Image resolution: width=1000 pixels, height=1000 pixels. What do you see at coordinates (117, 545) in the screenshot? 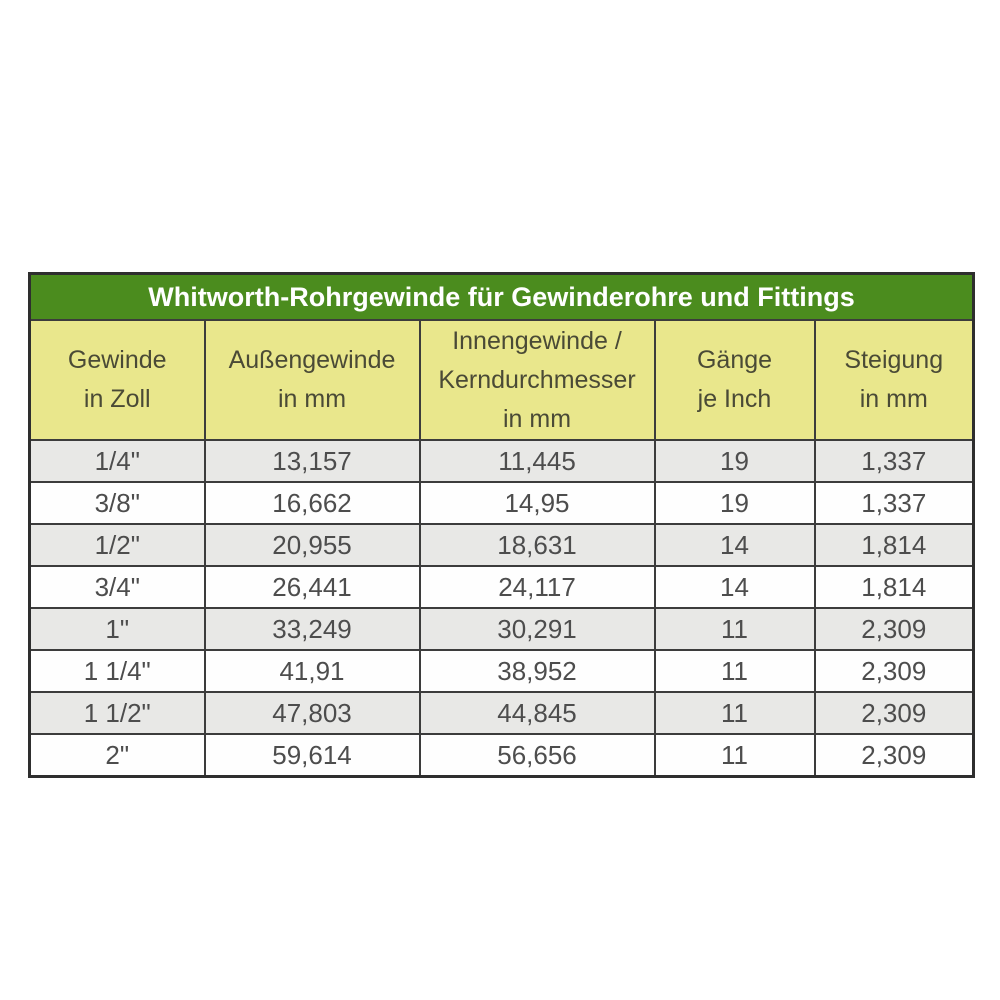
I see `table-cell: 1/2"` at bounding box center [117, 545].